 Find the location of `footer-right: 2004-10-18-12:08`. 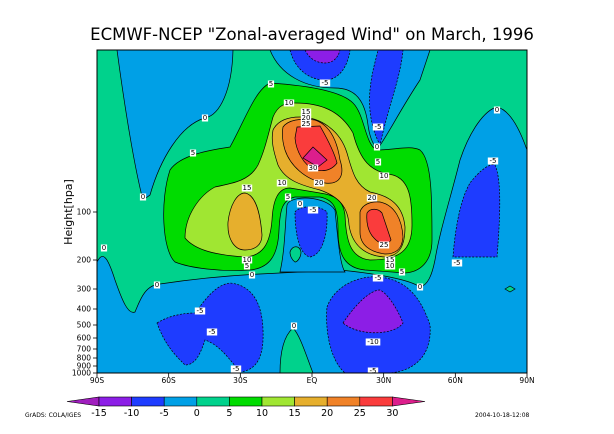

footer-right: 2004-10-18-12:08 is located at coordinates (502, 415).